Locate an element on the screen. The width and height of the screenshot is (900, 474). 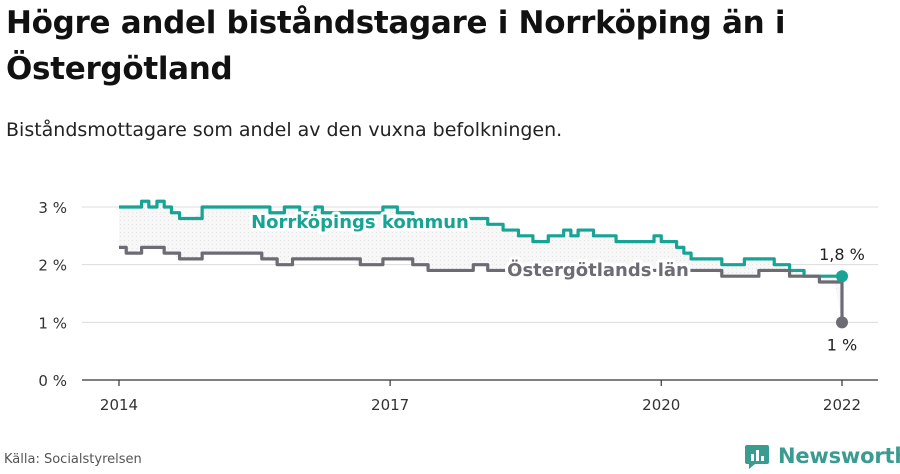
brand: Newsworthy is located at coordinates (822, 456).